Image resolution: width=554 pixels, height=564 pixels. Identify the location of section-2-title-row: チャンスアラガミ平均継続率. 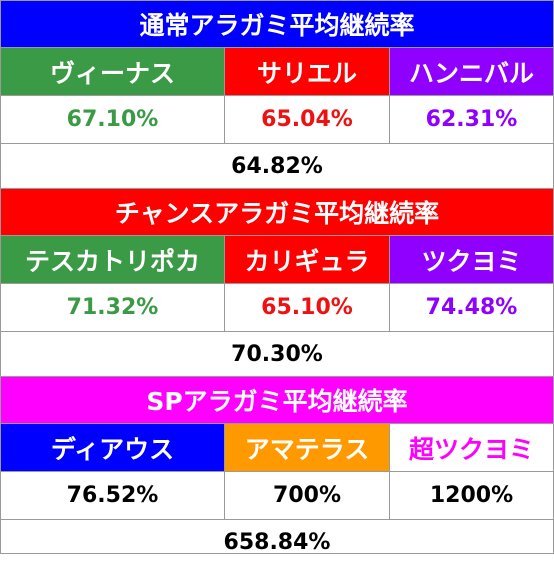
(277, 212).